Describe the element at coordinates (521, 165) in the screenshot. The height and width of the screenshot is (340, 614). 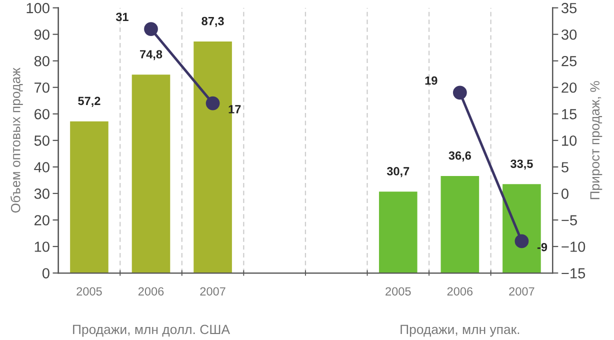
I see `data-label: 33,5` at that location.